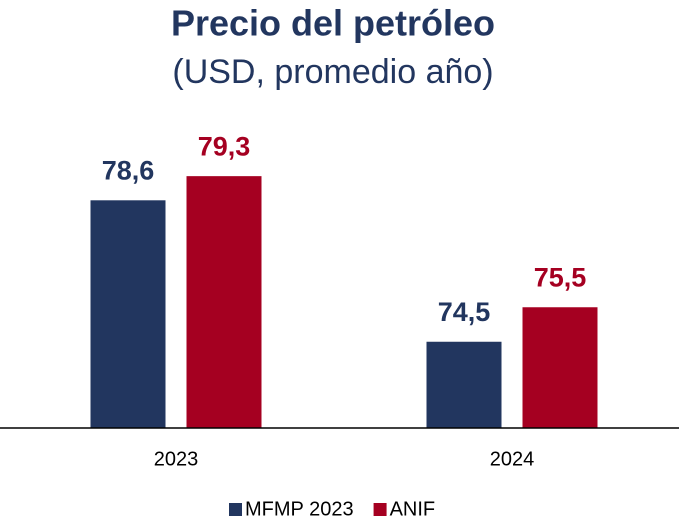 The image size is (679, 527). What do you see at coordinates (560, 277) in the screenshot?
I see `value-label: 75,5` at bounding box center [560, 277].